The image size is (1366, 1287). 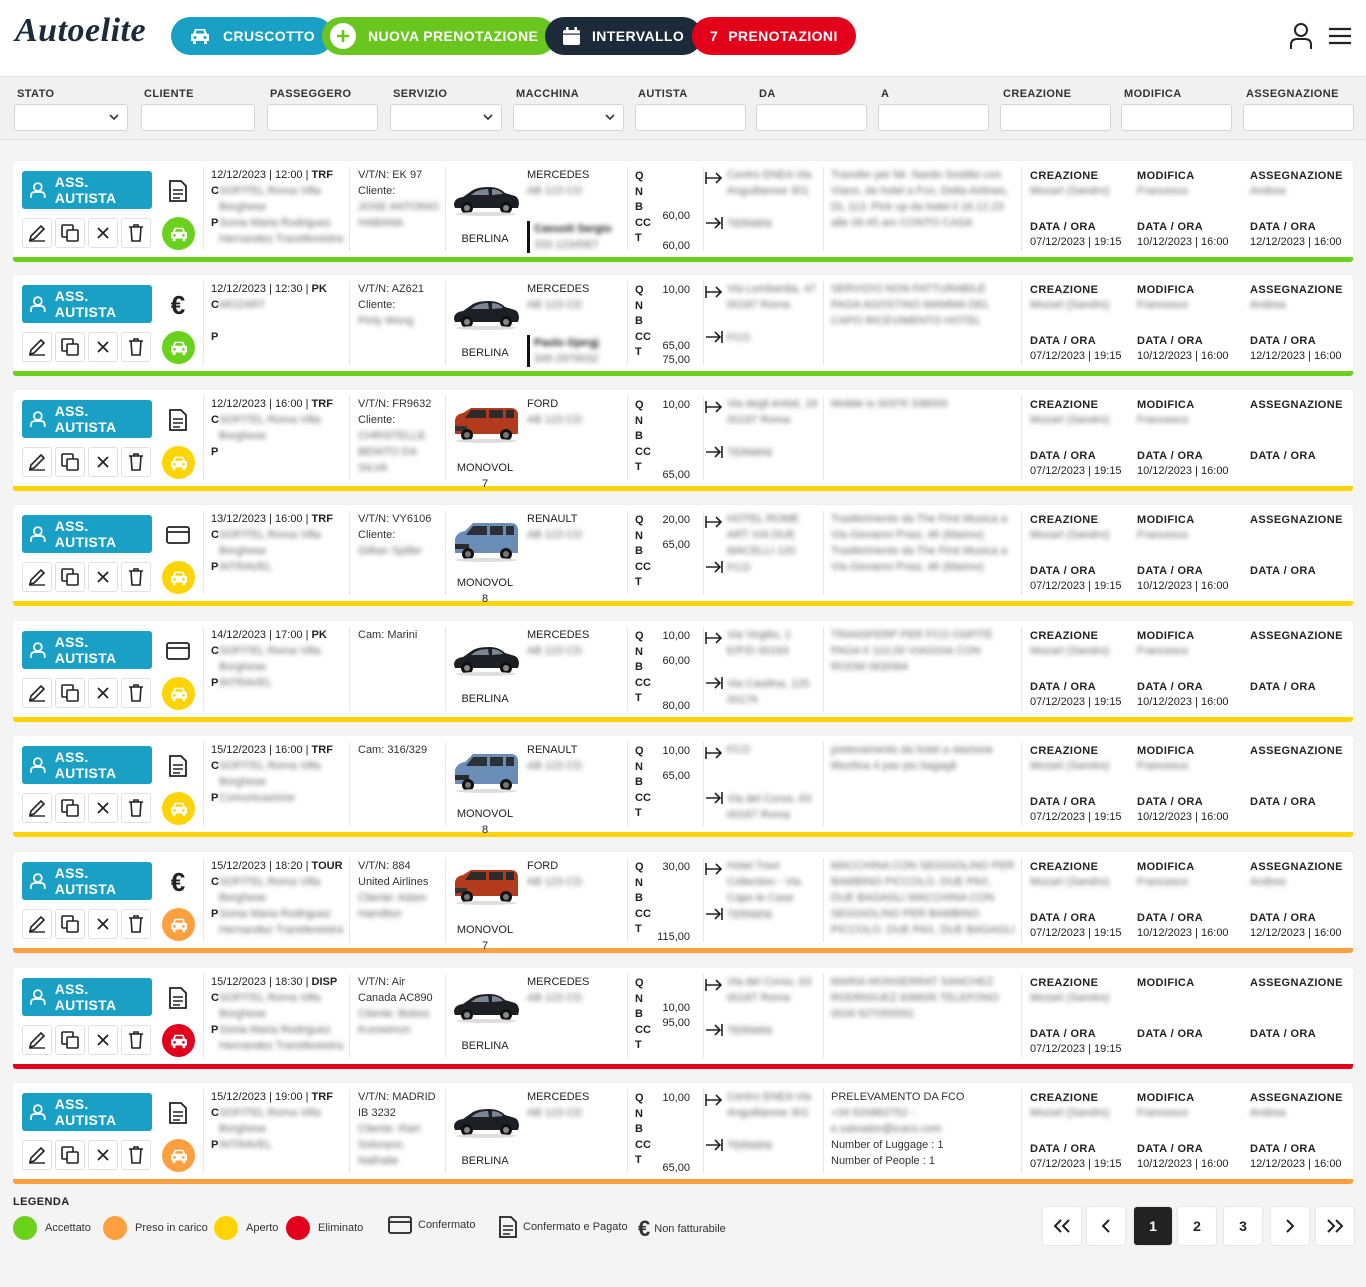 I want to click on user-icon, so click(x=1301, y=36).